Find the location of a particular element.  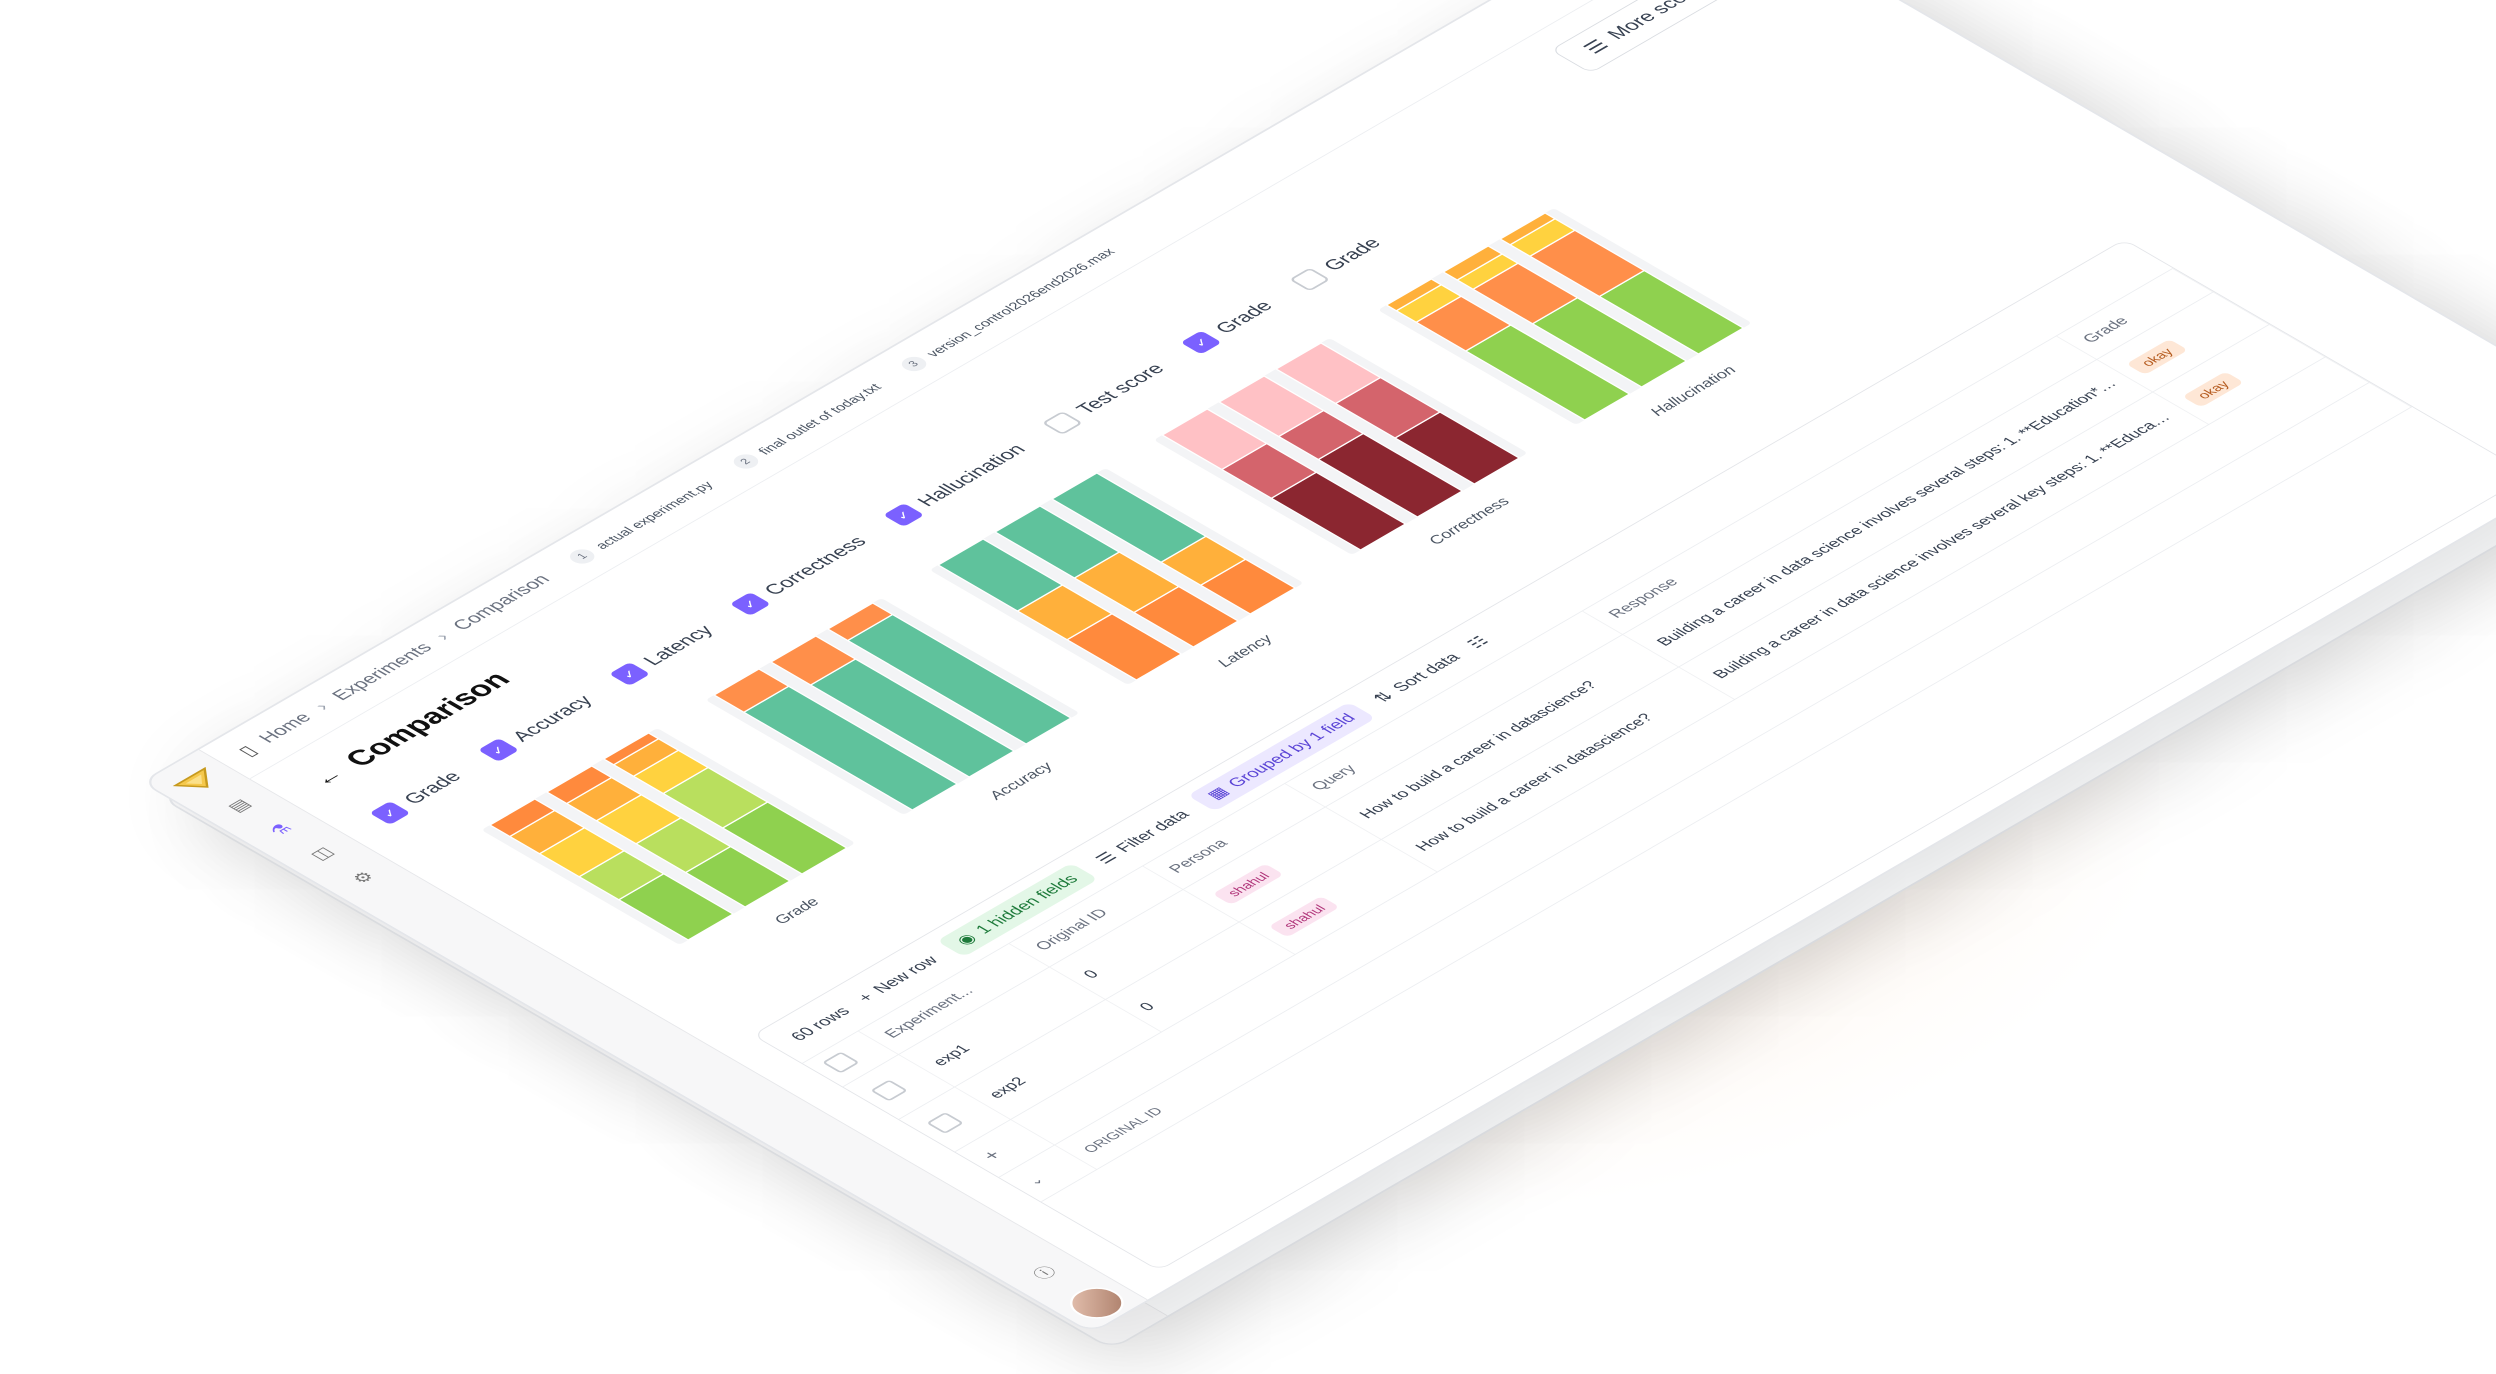

datasets-icon: ◫ is located at coordinates (321, 853).